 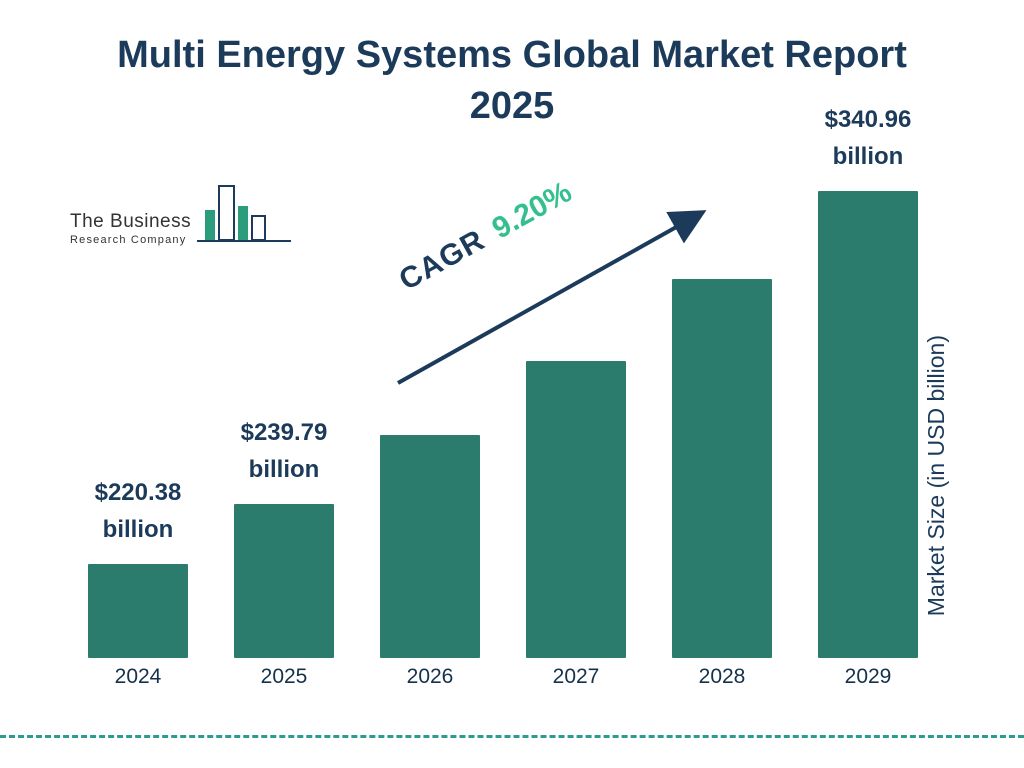 I want to click on bar-value-label: $239.79 billion, so click(x=284, y=450).